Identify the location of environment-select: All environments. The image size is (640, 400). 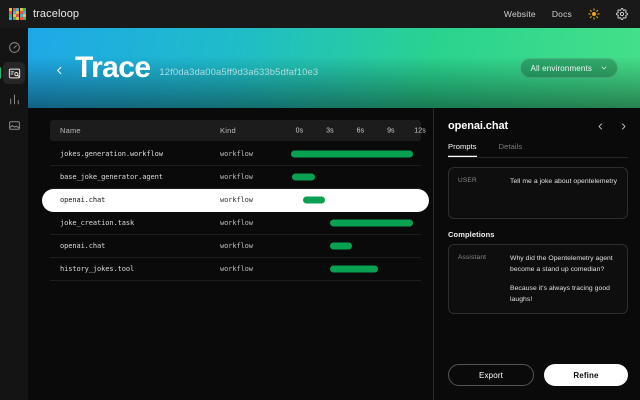
(569, 68).